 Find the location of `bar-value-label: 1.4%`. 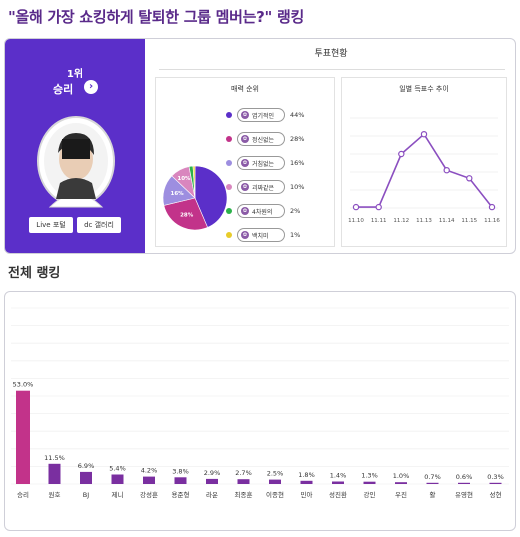

bar-value-label: 1.4% is located at coordinates (338, 476).